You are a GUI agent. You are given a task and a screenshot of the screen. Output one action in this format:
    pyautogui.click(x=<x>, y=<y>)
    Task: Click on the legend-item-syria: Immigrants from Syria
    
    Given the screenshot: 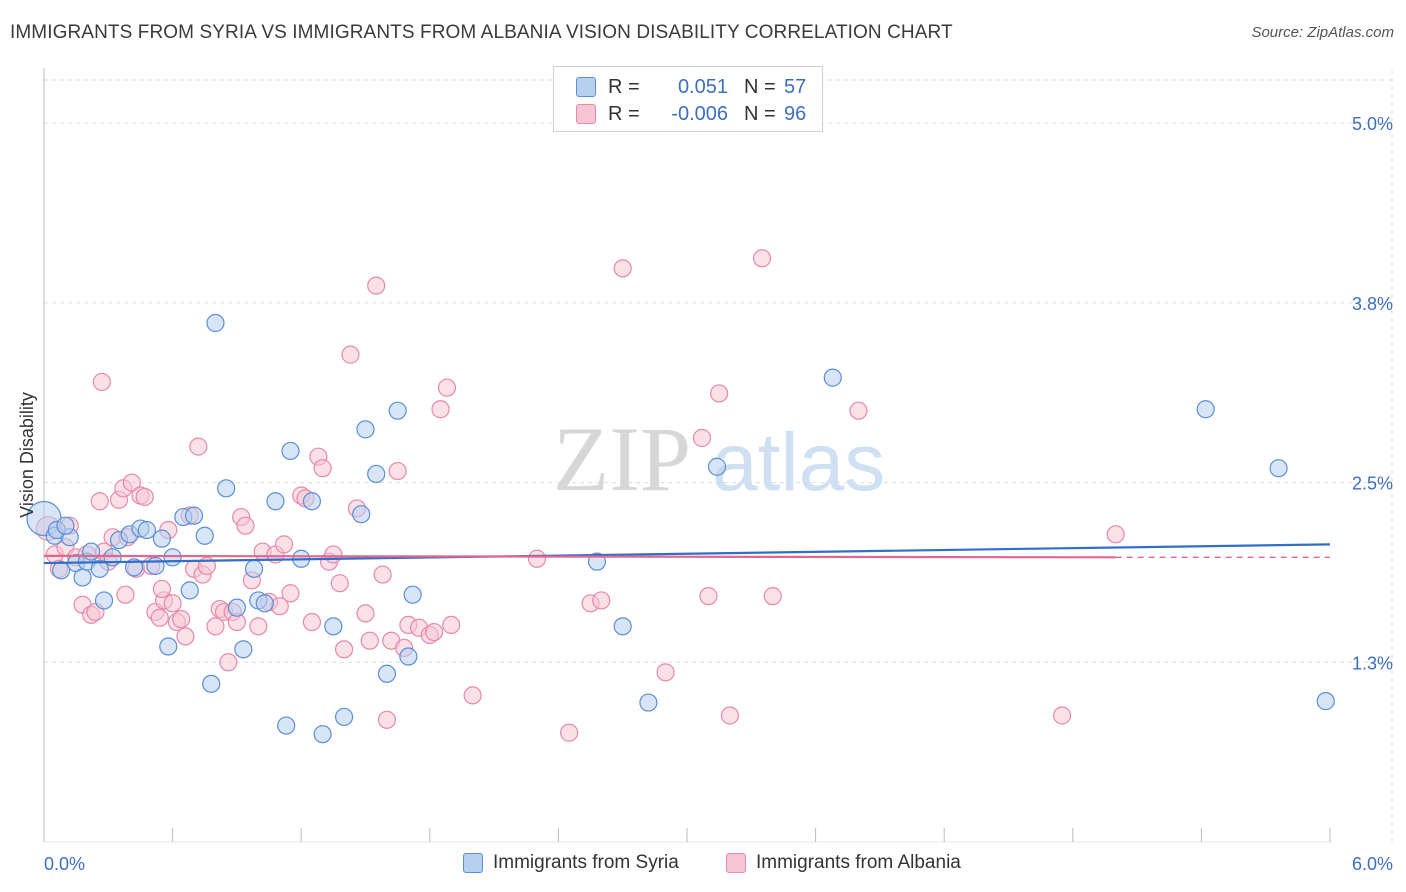 What is the action you would take?
    pyautogui.click(x=571, y=863)
    